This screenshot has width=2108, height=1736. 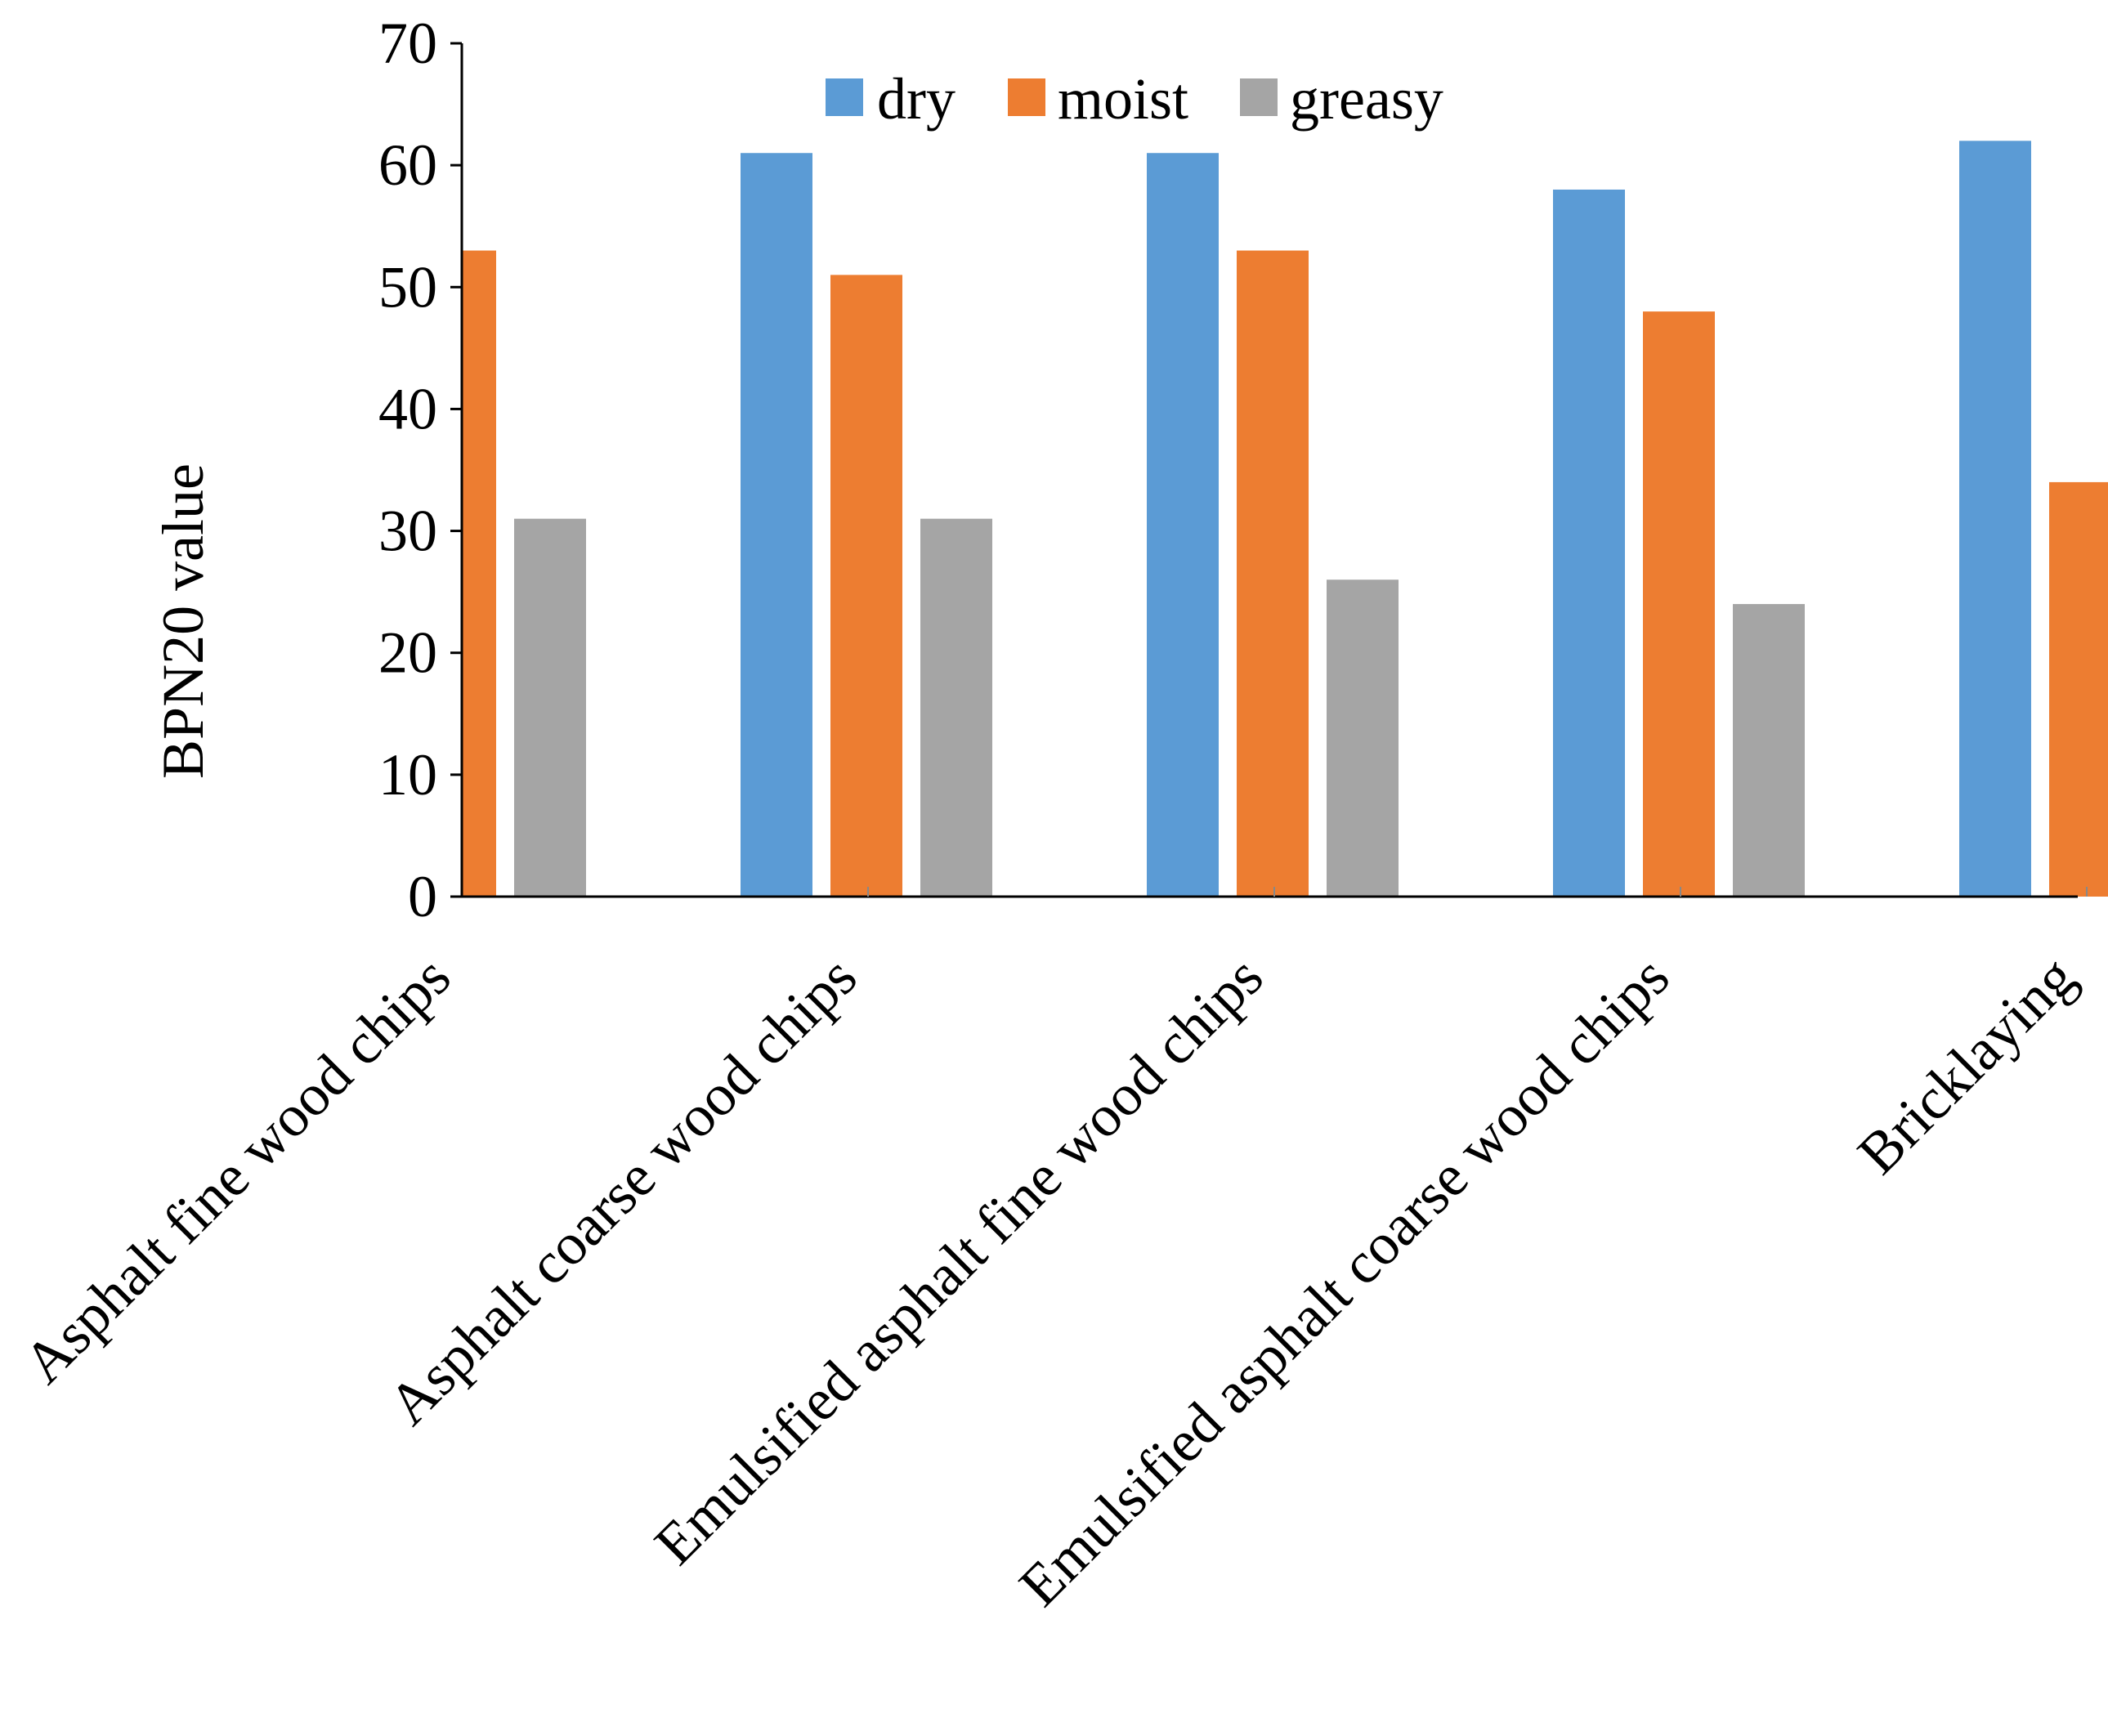 What do you see at coordinates (237, 1170) in the screenshot?
I see `x-category-label-1: Asphalt fine wood chips` at bounding box center [237, 1170].